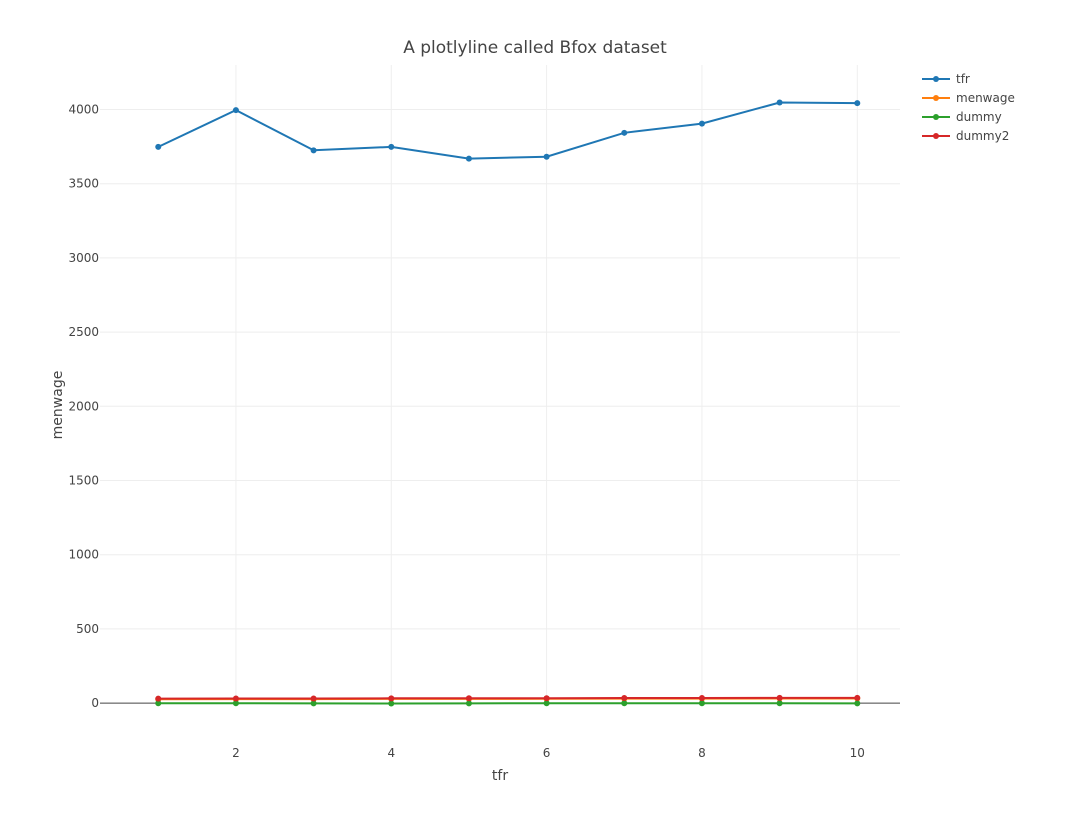 This screenshot has height=824, width=1072. What do you see at coordinates (963, 79) in the screenshot?
I see `legend-label: tfr` at bounding box center [963, 79].